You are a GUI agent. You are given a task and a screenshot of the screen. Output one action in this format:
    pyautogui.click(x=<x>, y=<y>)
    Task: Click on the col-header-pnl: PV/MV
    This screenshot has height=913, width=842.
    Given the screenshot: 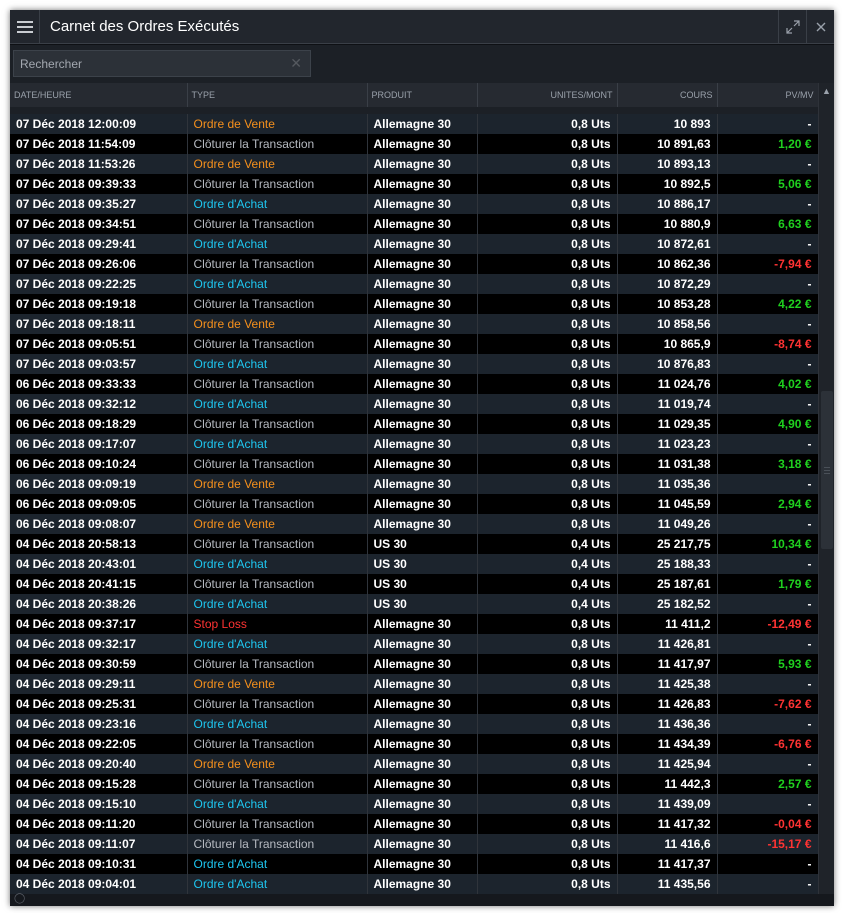 What is the action you would take?
    pyautogui.click(x=767, y=95)
    